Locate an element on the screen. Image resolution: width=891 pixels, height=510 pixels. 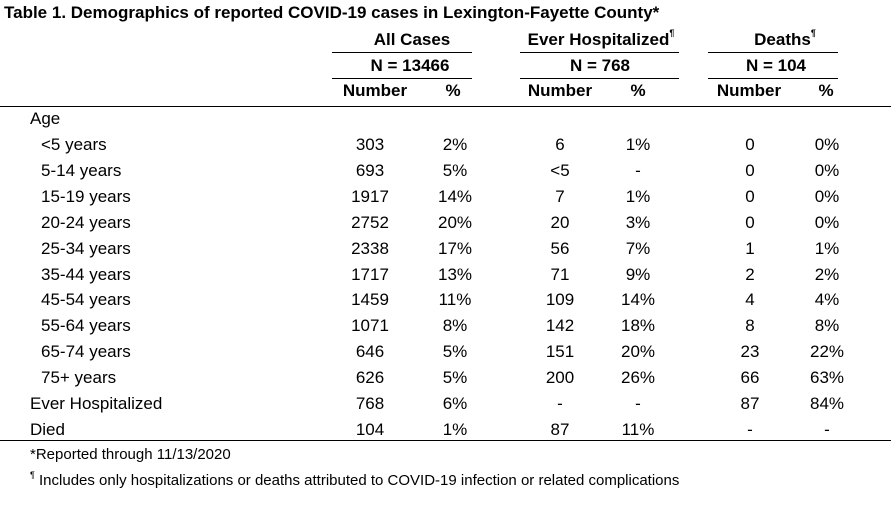
row-label: 55-64 years is located at coordinates (86, 326).